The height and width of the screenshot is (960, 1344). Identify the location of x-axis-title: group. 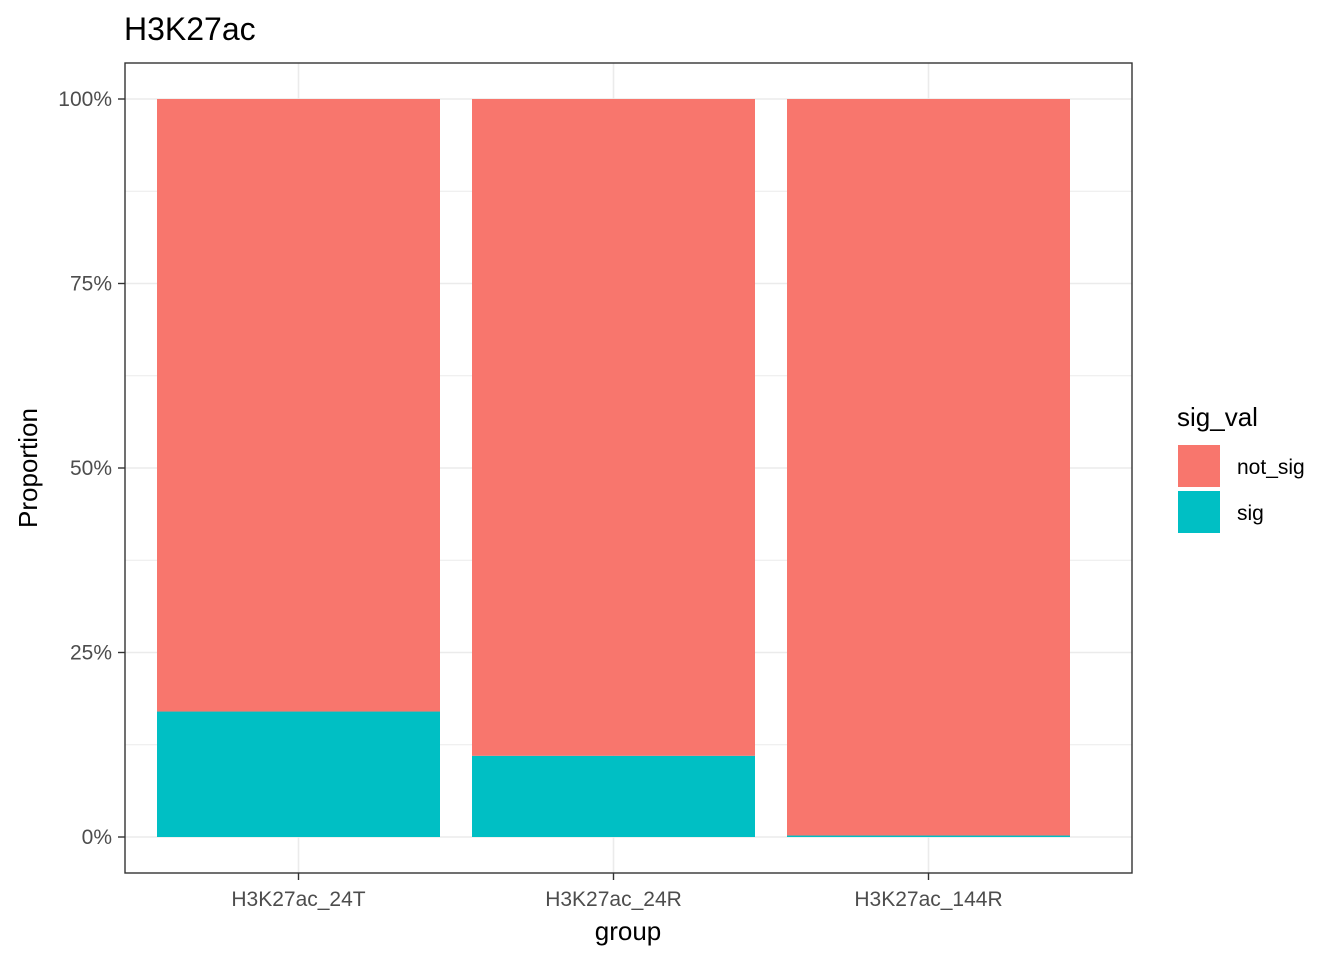
(628, 931).